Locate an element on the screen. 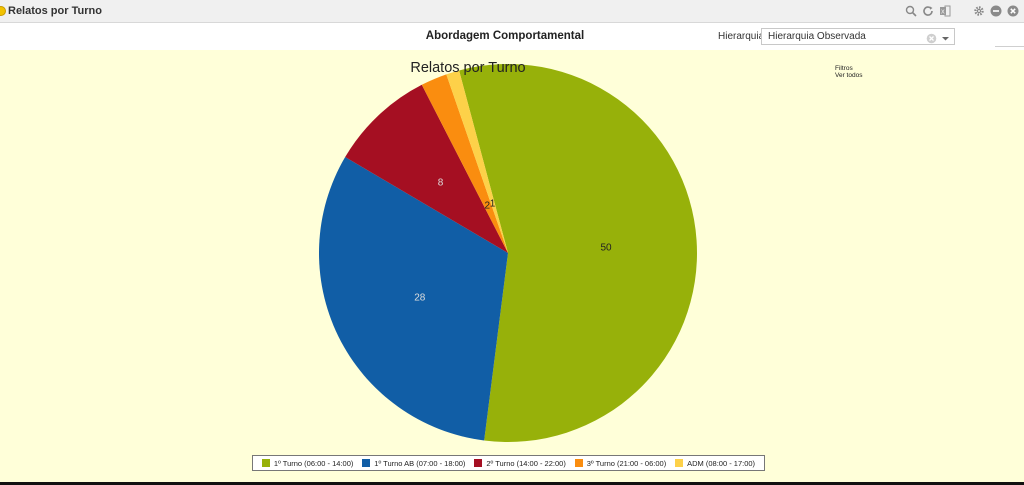 The width and height of the screenshot is (1024, 485). refresh-icon is located at coordinates (928, 11).